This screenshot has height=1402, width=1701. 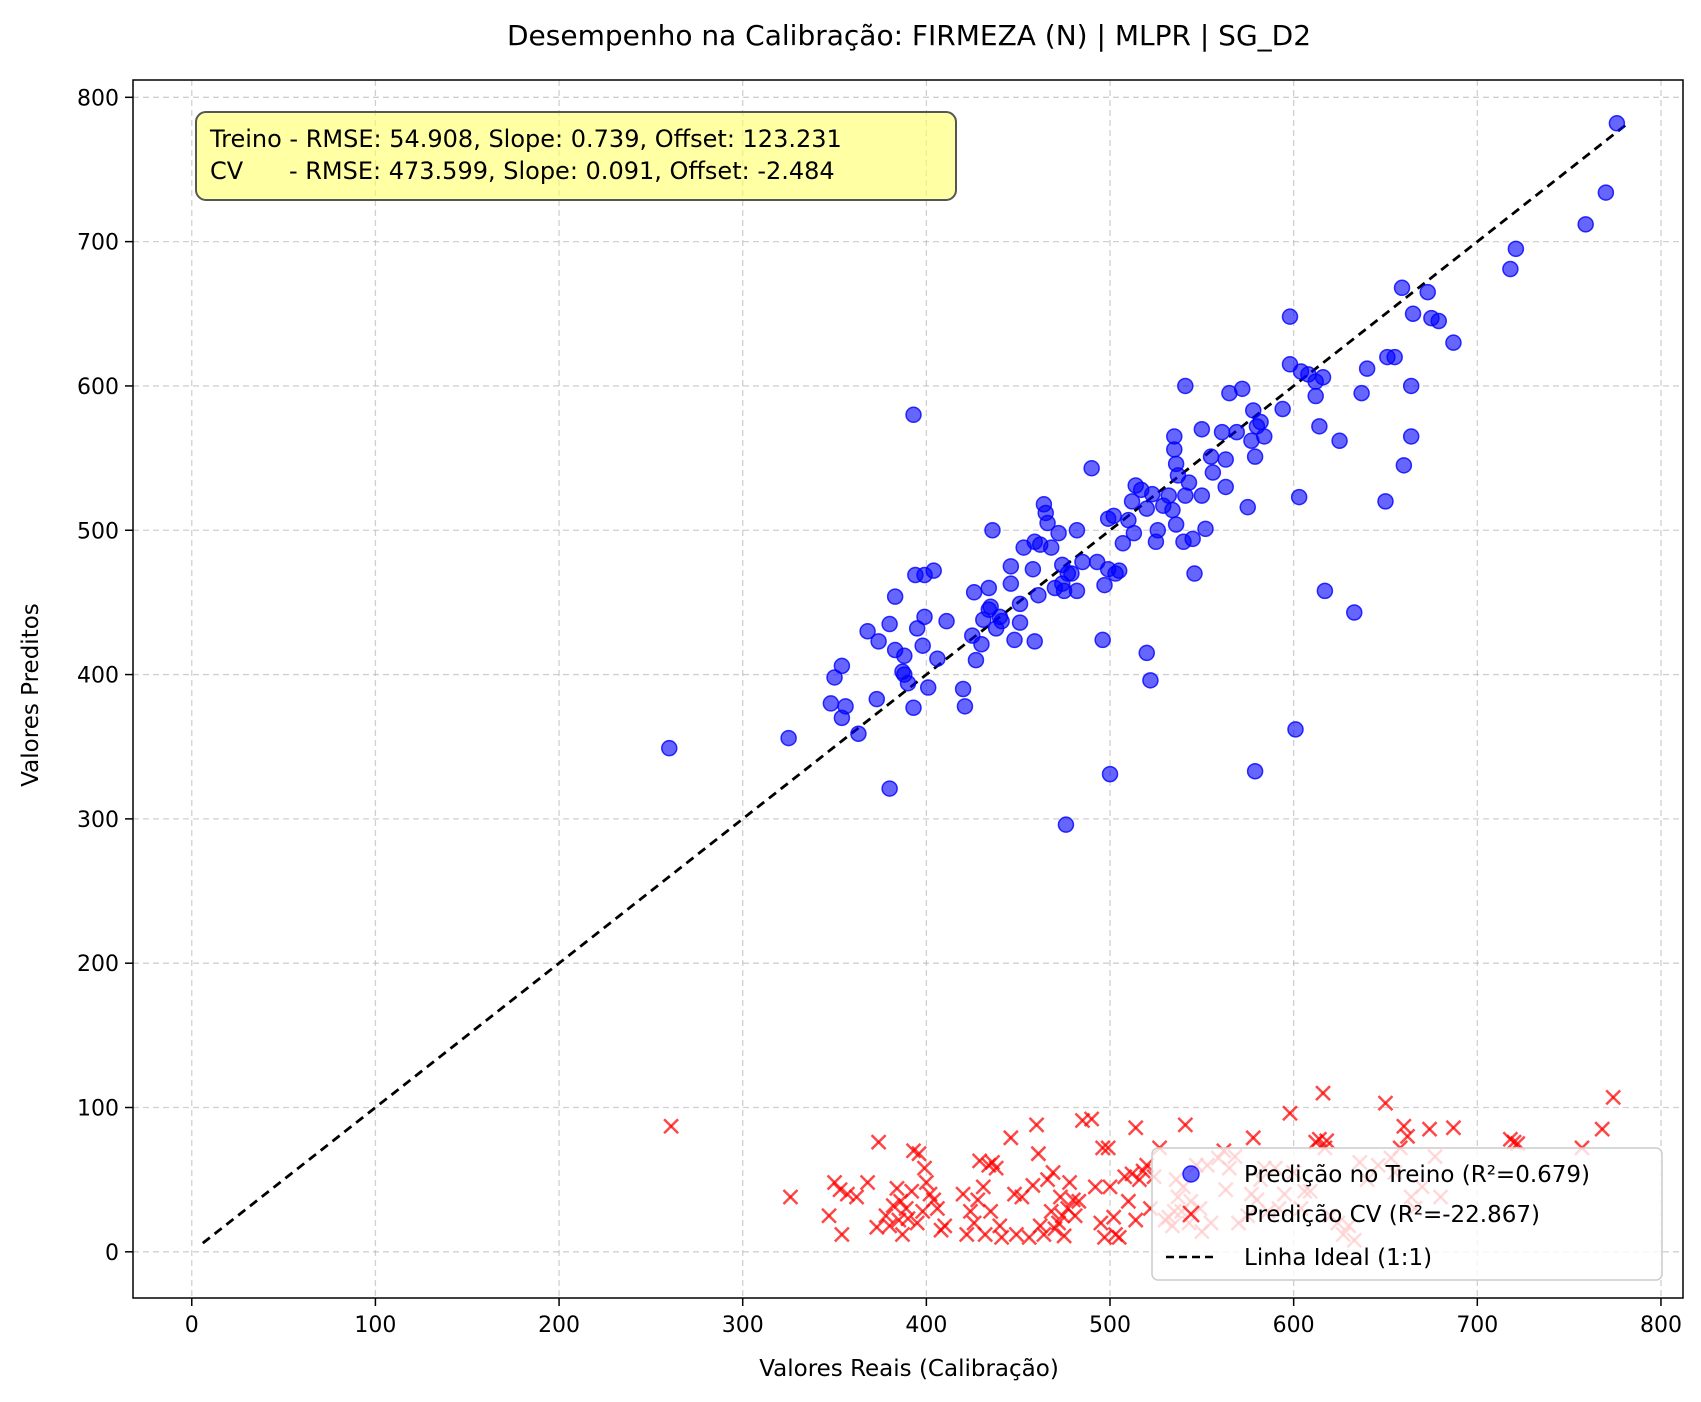 What do you see at coordinates (31, 695) in the screenshot?
I see `y-axis-label: Valores Preditos` at bounding box center [31, 695].